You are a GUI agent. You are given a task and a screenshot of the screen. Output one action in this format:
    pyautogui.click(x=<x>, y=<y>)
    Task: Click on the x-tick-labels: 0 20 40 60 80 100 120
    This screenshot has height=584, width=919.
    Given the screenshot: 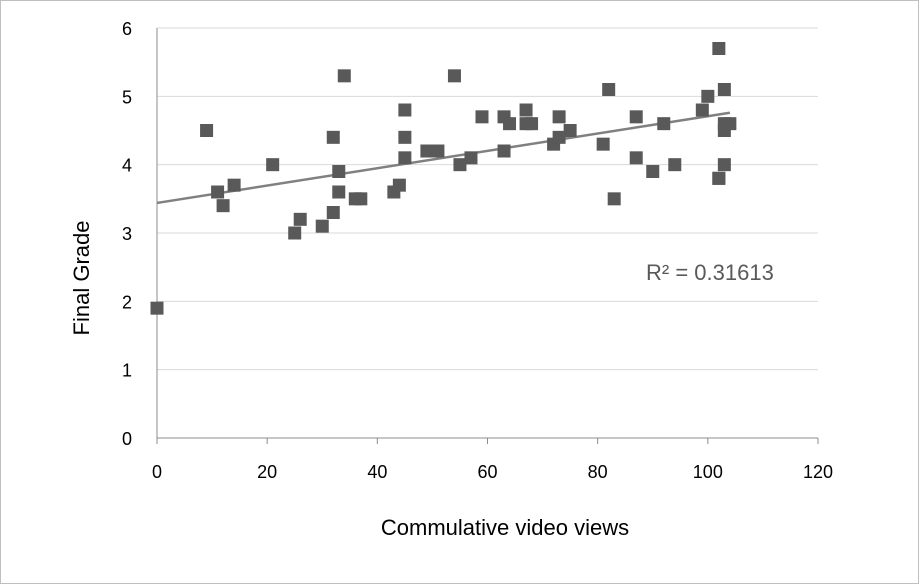 What is the action you would take?
    pyautogui.click(x=492, y=472)
    